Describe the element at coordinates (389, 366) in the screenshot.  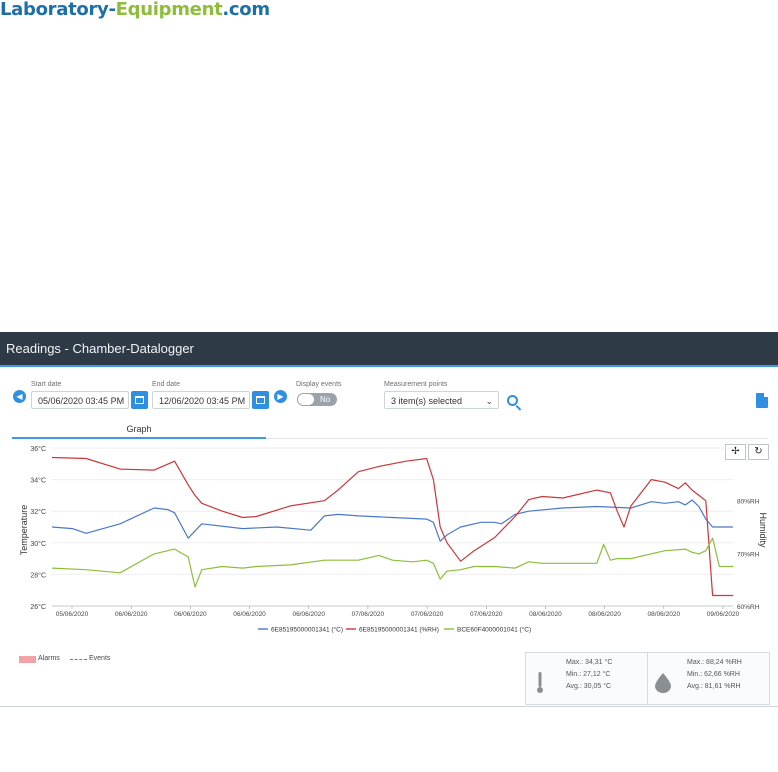
I see `titlebar-accent` at that location.